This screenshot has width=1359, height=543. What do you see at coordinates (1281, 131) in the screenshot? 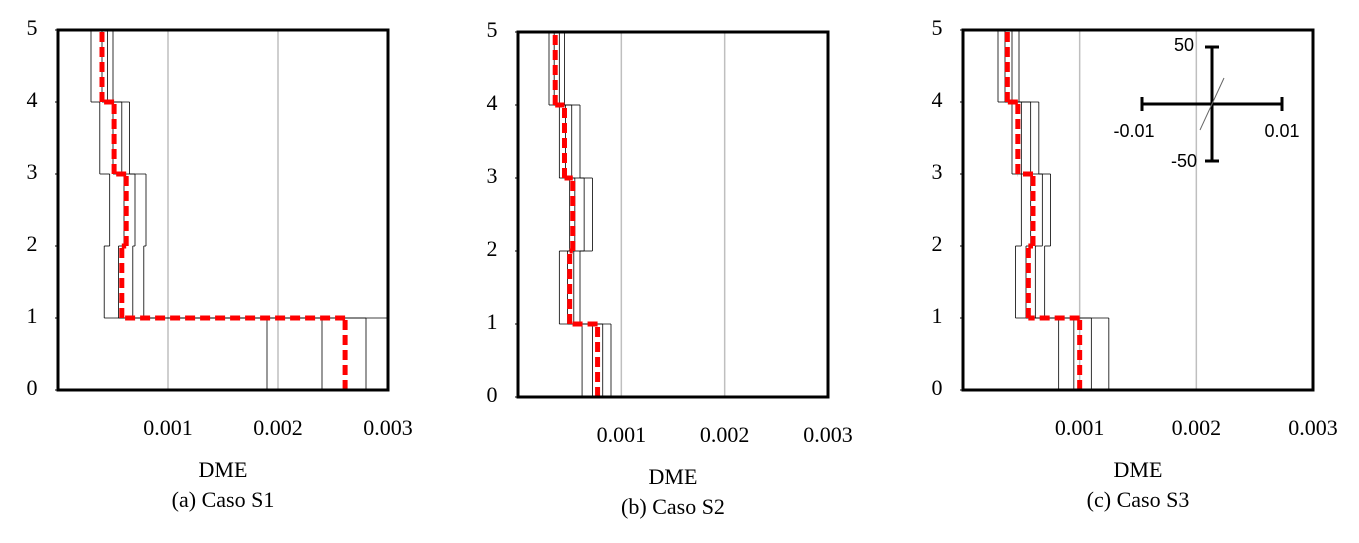
I see `inset-label: 0.01` at bounding box center [1281, 131].